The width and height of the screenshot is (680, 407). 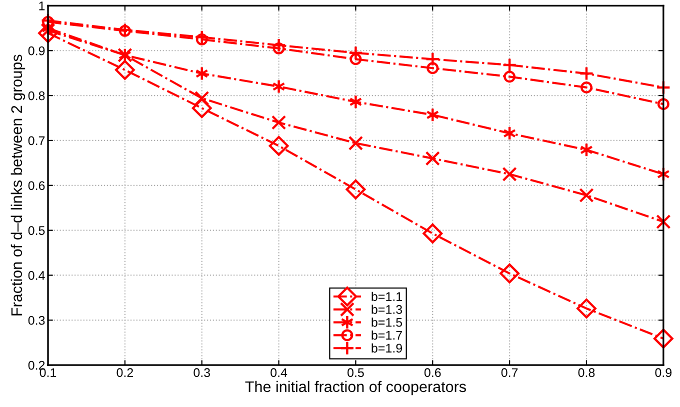 I want to click on x-tick-label: 0.5, so click(x=356, y=373).